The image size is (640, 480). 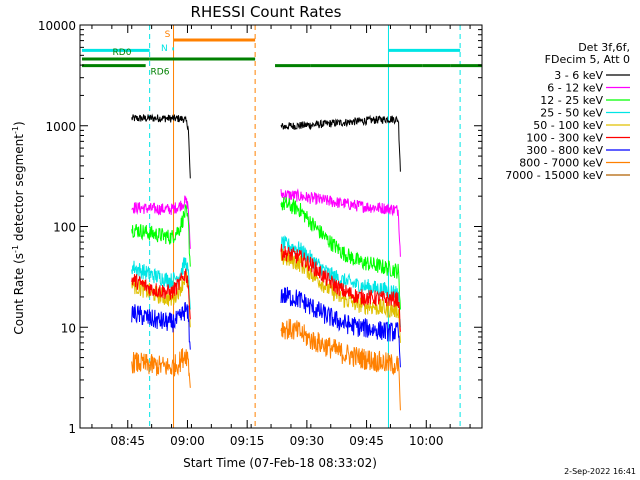 I want to click on legend-entry-2: 12 - 25 keV, so click(x=571, y=100).